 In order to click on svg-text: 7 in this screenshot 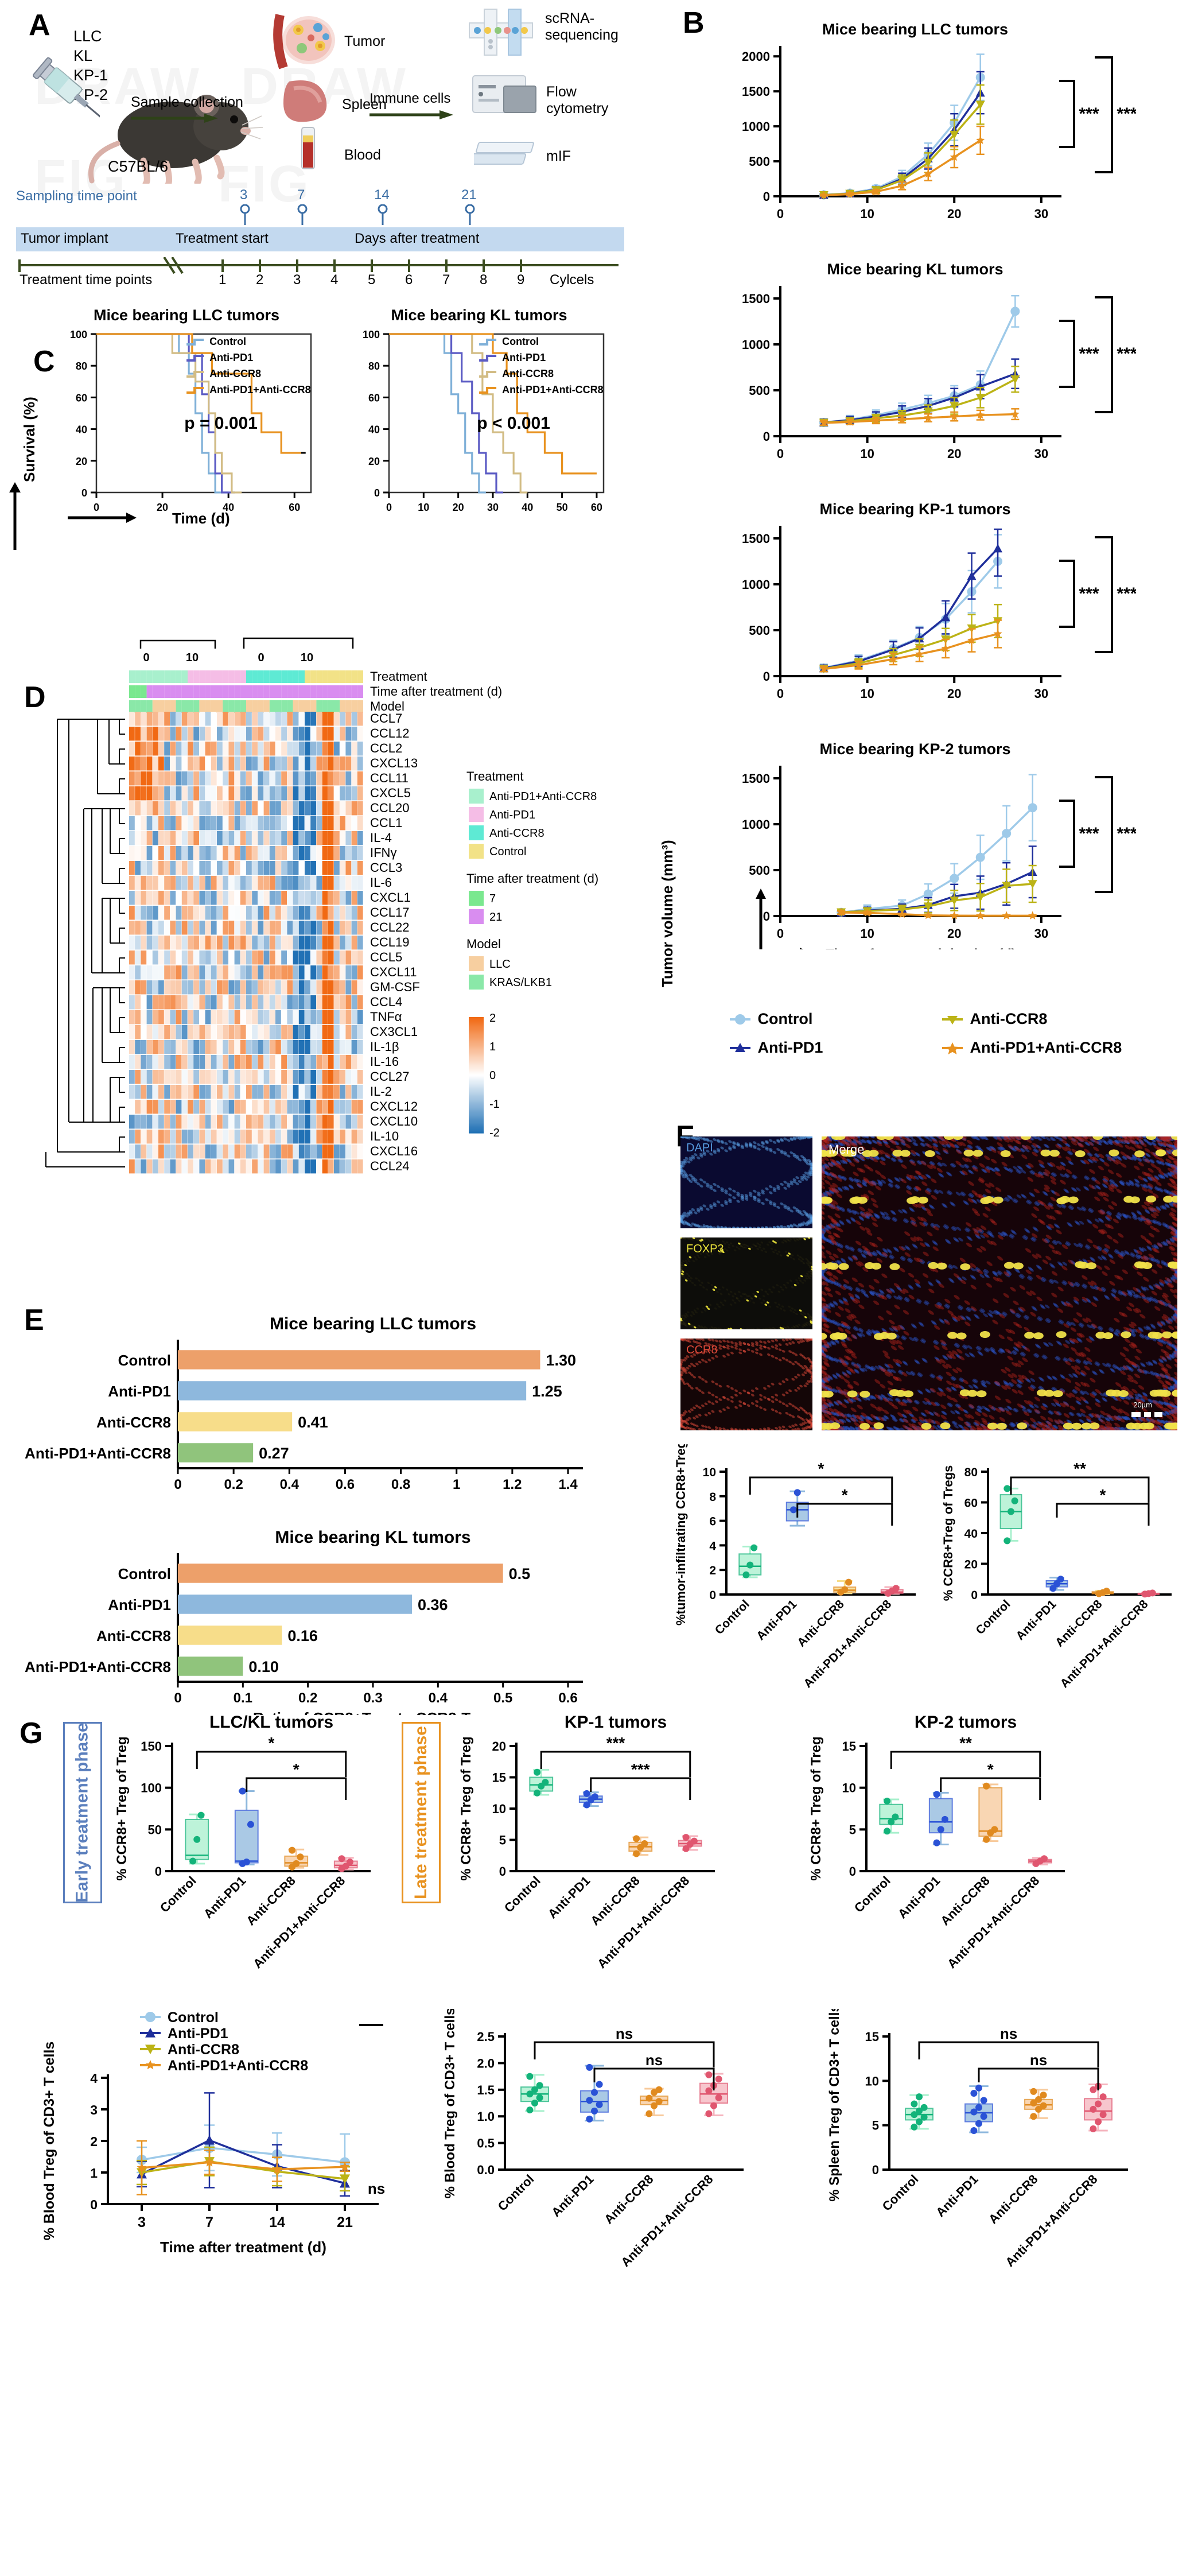, I will do `click(492, 899)`.